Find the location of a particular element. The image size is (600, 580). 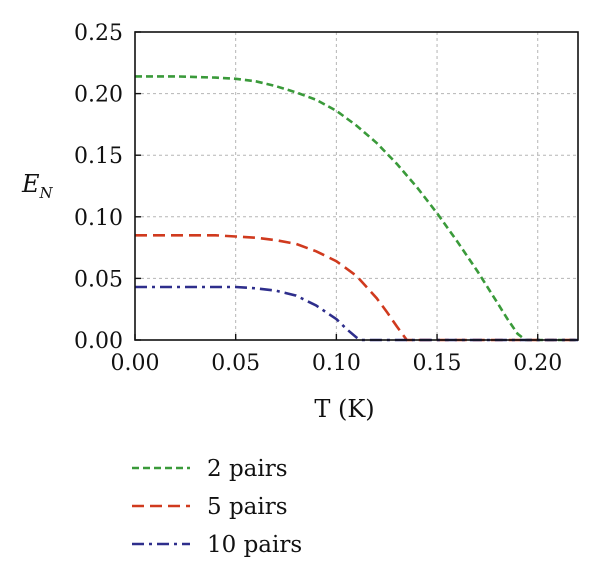

legend: 2 pairs 5 pairs 10 pairs is located at coordinates (217, 507).